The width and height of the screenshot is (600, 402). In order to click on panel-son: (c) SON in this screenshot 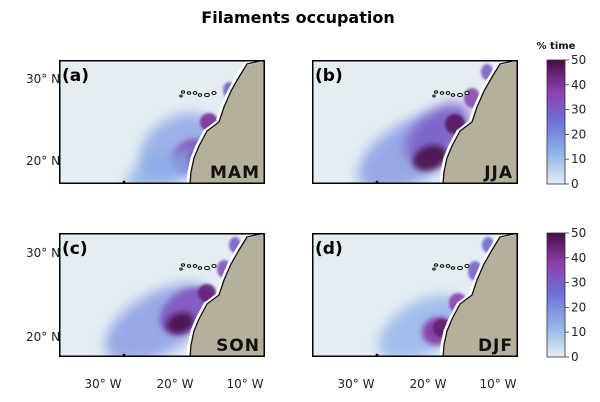, I will do `click(162, 295)`.